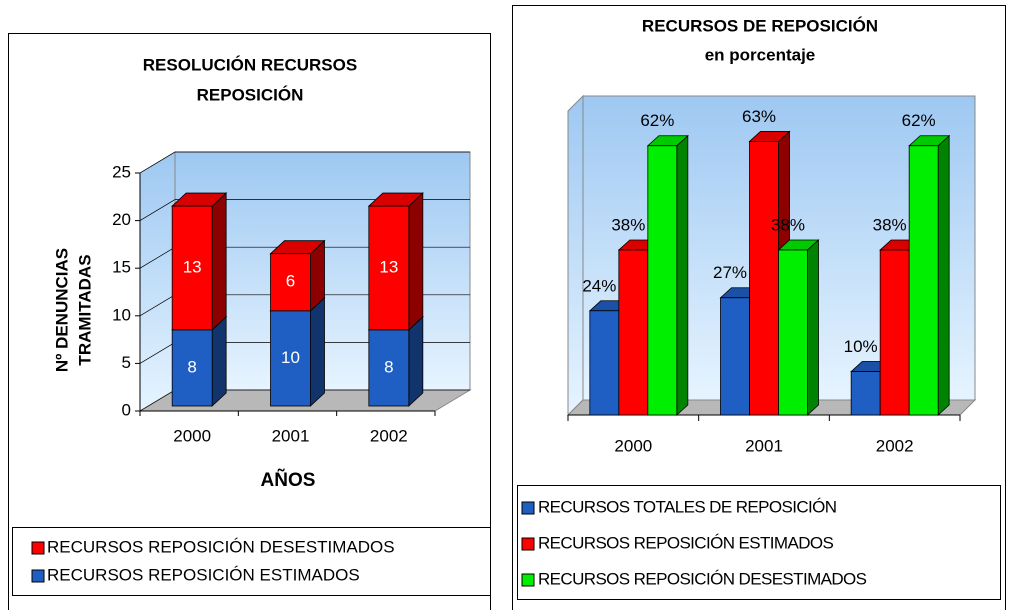 The image size is (1011, 610). I want to click on value-label: 27%, so click(730, 272).